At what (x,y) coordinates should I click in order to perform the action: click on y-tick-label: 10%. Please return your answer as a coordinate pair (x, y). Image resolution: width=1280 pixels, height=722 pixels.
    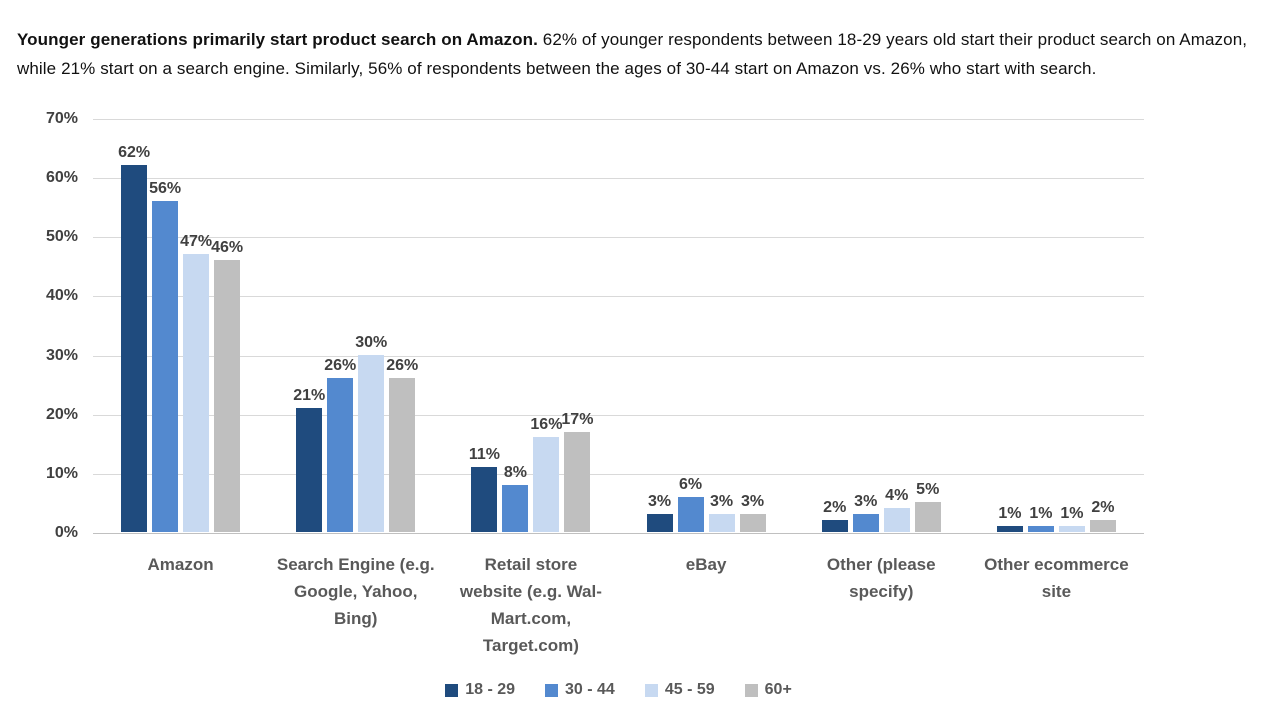
    Looking at the image, I should click on (61, 473).